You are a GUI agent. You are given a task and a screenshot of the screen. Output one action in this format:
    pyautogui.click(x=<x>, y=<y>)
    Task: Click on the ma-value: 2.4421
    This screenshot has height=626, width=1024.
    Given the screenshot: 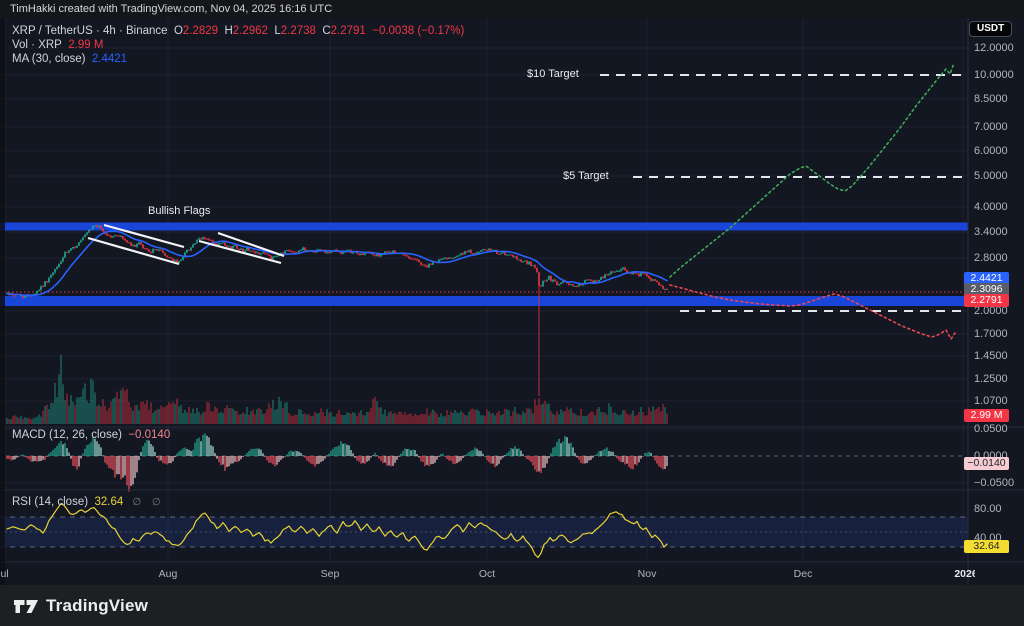 What is the action you would take?
    pyautogui.click(x=109, y=59)
    